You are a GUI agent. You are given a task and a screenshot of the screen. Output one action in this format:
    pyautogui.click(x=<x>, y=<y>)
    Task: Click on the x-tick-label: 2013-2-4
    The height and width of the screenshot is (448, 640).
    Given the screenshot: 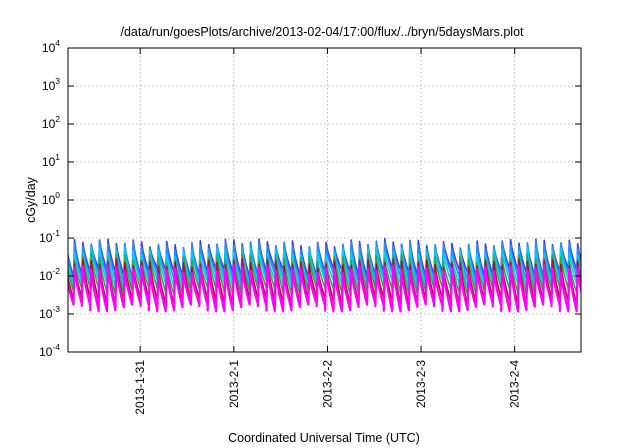 What is the action you would take?
    pyautogui.click(x=515, y=384)
    